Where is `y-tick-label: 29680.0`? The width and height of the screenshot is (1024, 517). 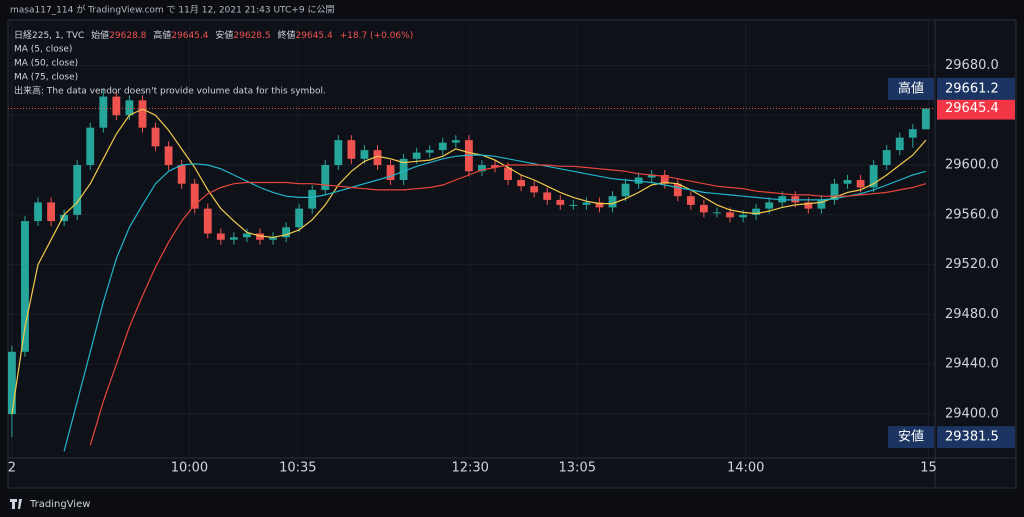
y-tick-label: 29680.0 is located at coordinates (972, 65).